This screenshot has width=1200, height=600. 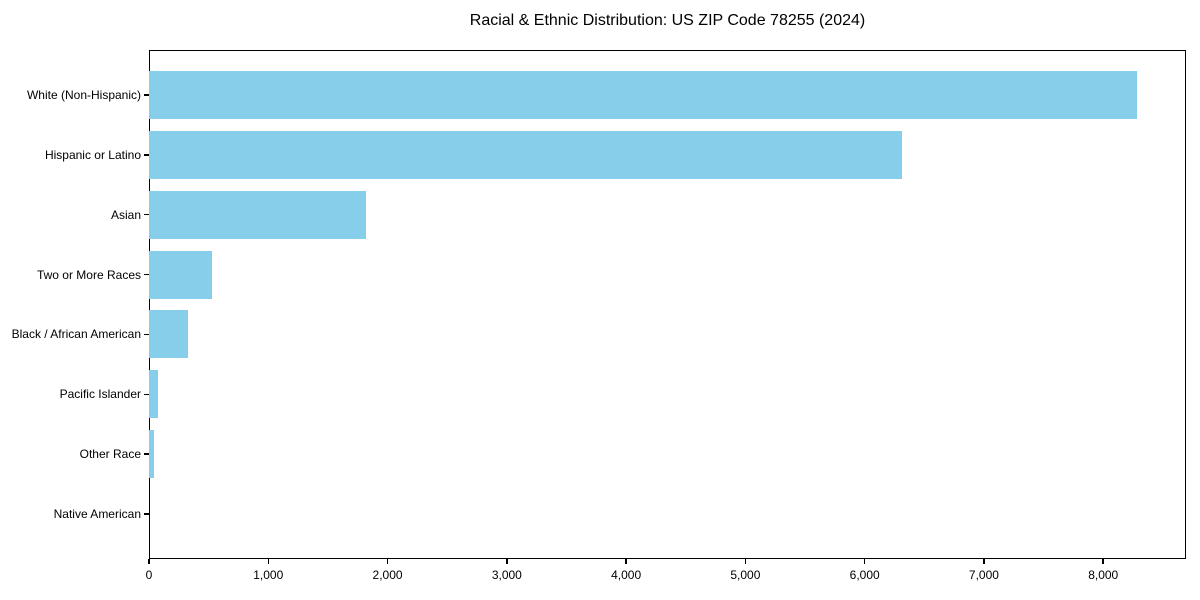 I want to click on x-axis-label: 5,000, so click(x=745, y=575).